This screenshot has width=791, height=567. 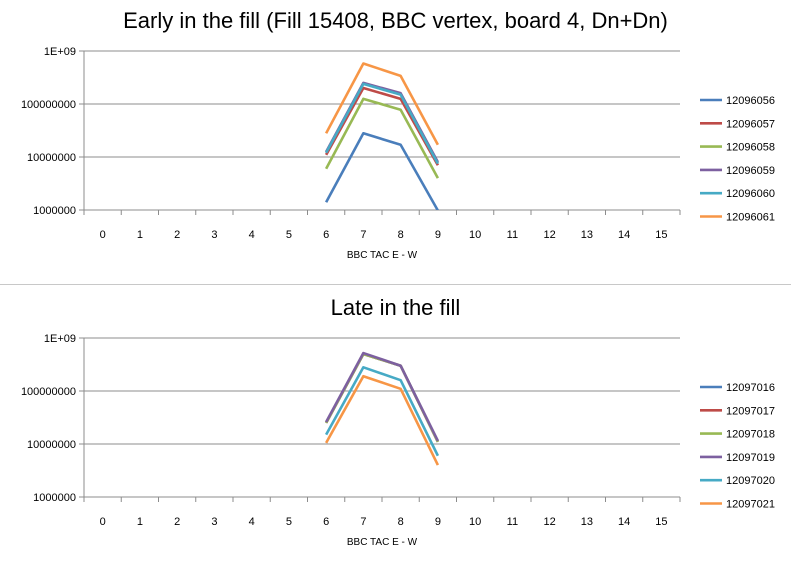 I want to click on legend-label: 12097021, so click(x=750, y=505).